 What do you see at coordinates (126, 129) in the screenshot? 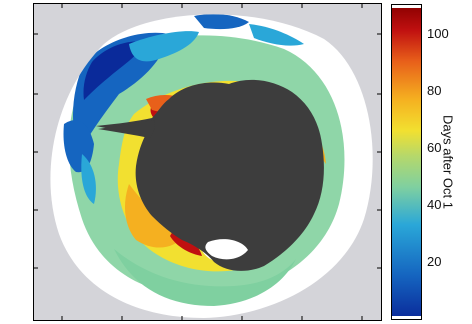
I see `antarctic-peninsula` at bounding box center [126, 129].